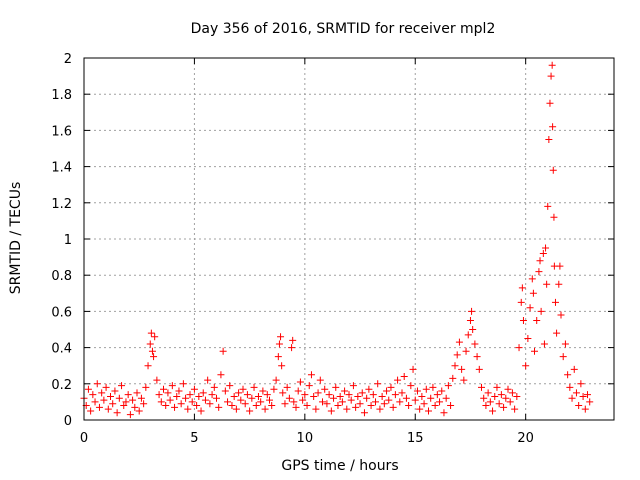  I want to click on y-tick-label: 0, so click(68, 421).